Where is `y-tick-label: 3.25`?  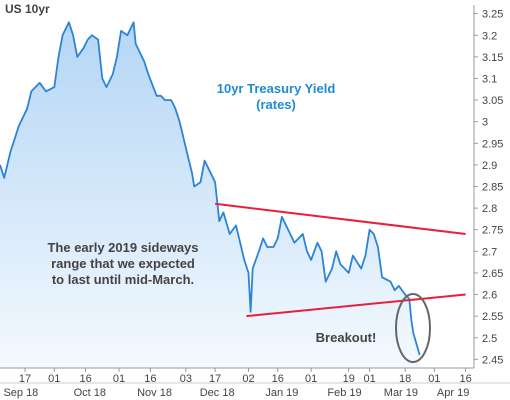 y-tick-label: 3.25 is located at coordinates (492, 15).